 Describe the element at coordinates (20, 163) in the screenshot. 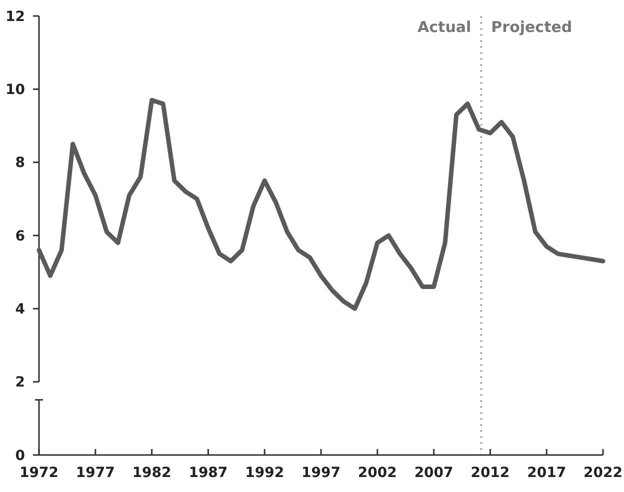

I see `y-tick-label: 8` at that location.